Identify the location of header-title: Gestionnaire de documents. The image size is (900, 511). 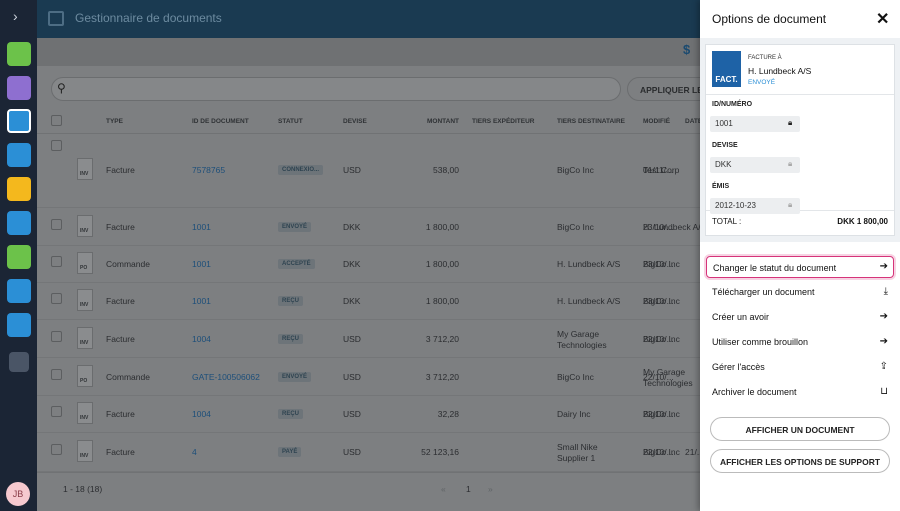
(148, 18).